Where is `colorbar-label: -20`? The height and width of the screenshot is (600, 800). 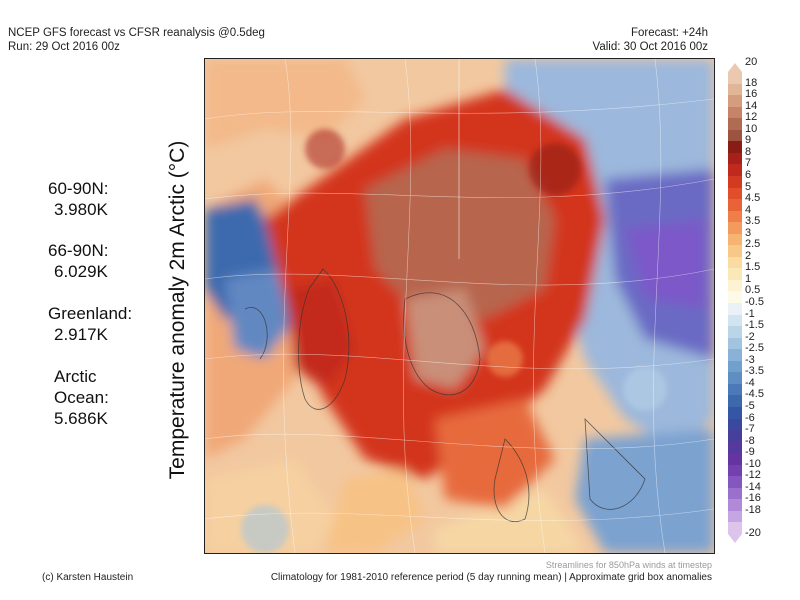 colorbar-label: -20 is located at coordinates (753, 533).